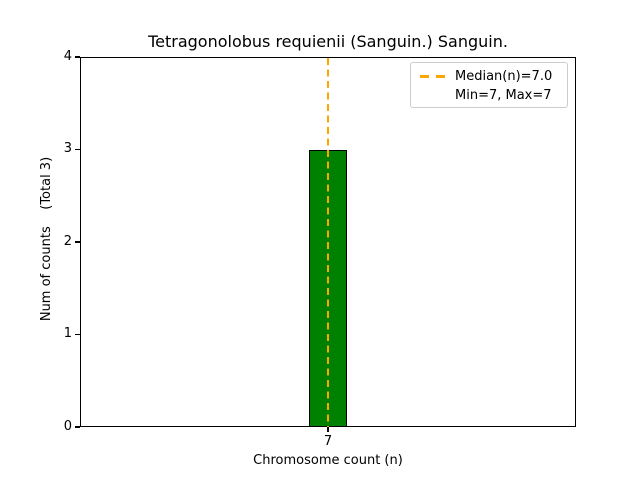 The image size is (640, 480). What do you see at coordinates (67, 426) in the screenshot?
I see `y-tick-label: 0` at bounding box center [67, 426].